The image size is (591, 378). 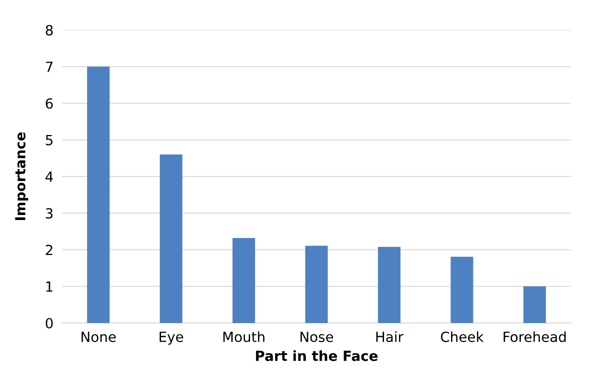 I want to click on x-tick-label: Forehead, so click(x=535, y=336).